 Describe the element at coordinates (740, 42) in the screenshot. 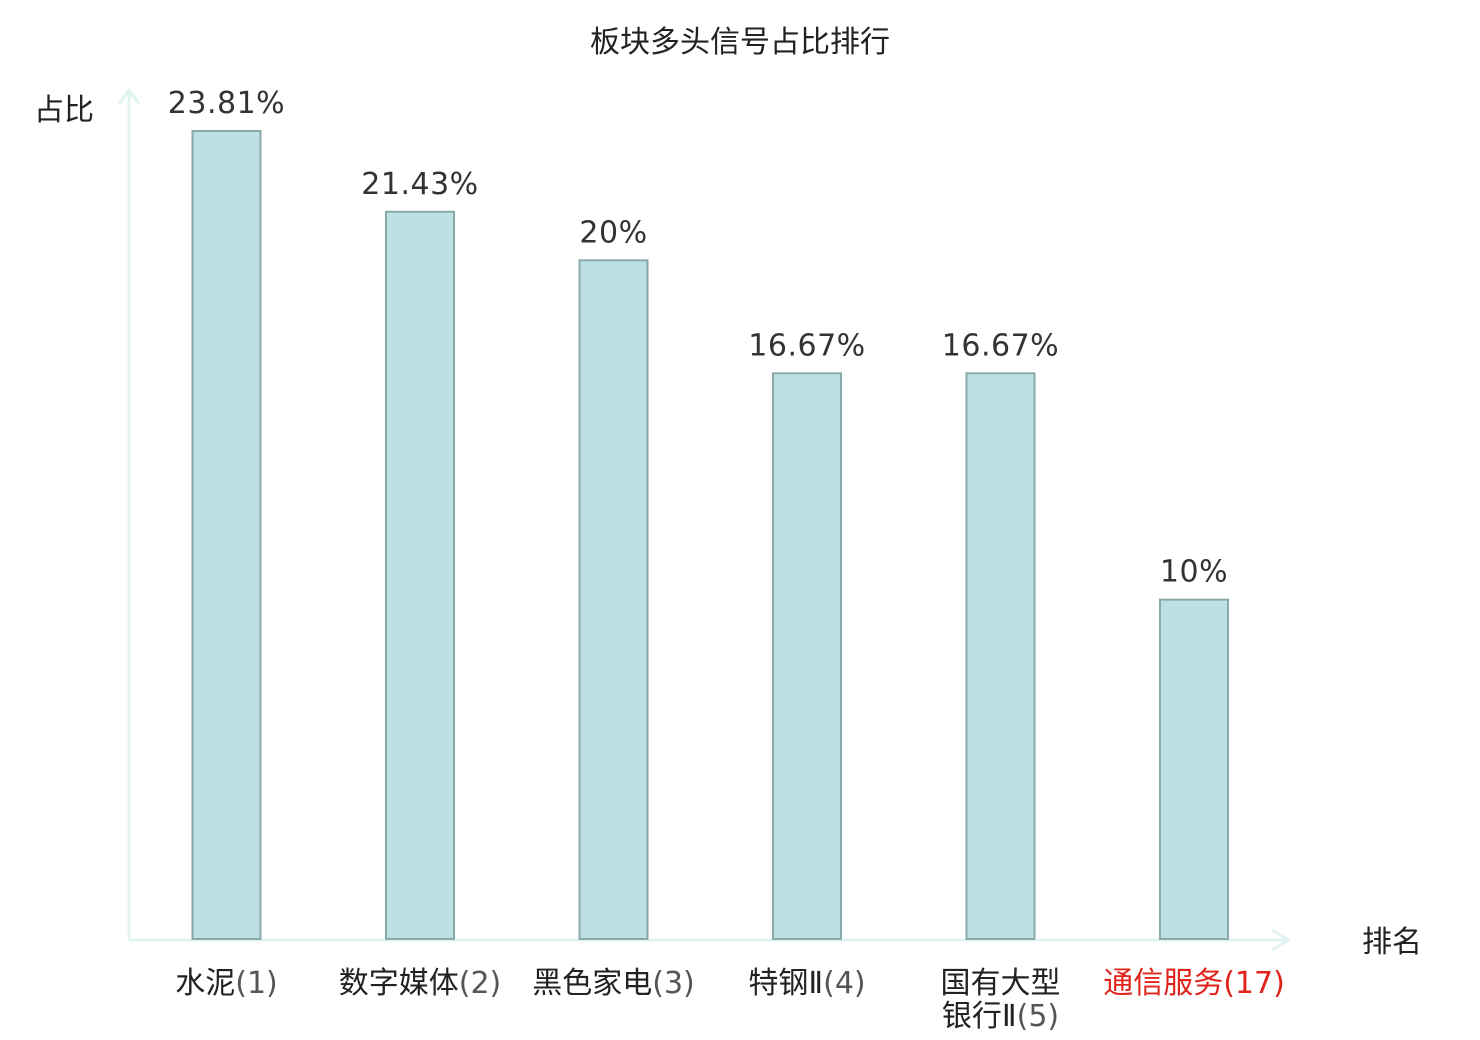

I see `chart-title: 板块多头信号占比排行` at that location.